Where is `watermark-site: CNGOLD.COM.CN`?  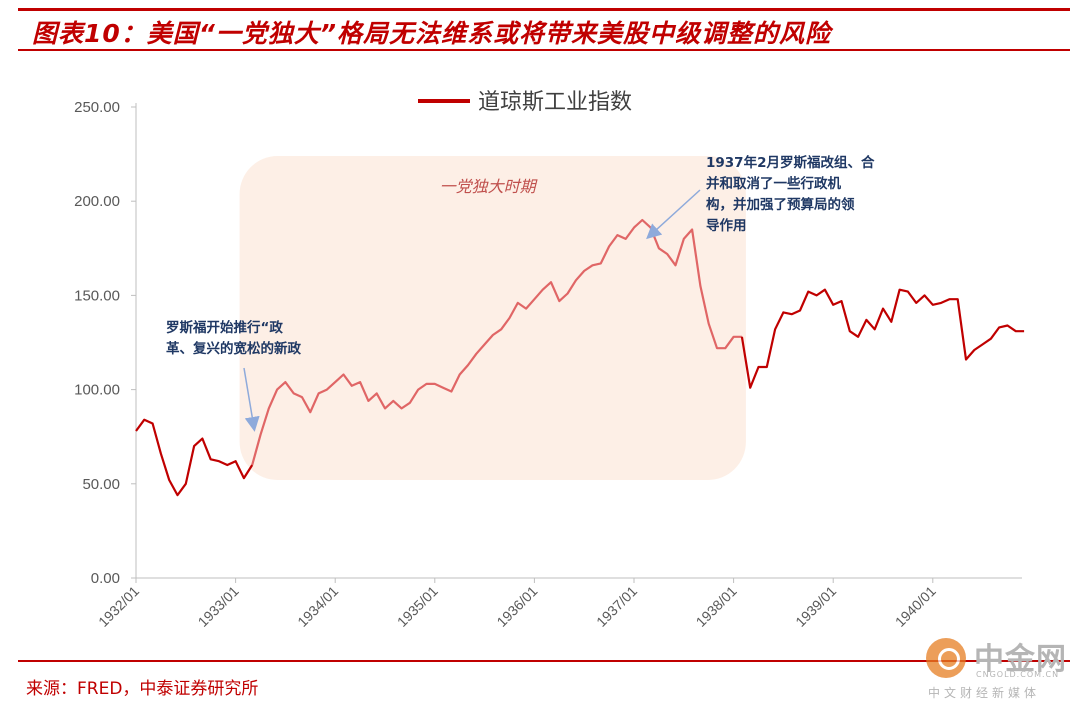 watermark-site: CNGOLD.COM.CN is located at coordinates (1018, 674).